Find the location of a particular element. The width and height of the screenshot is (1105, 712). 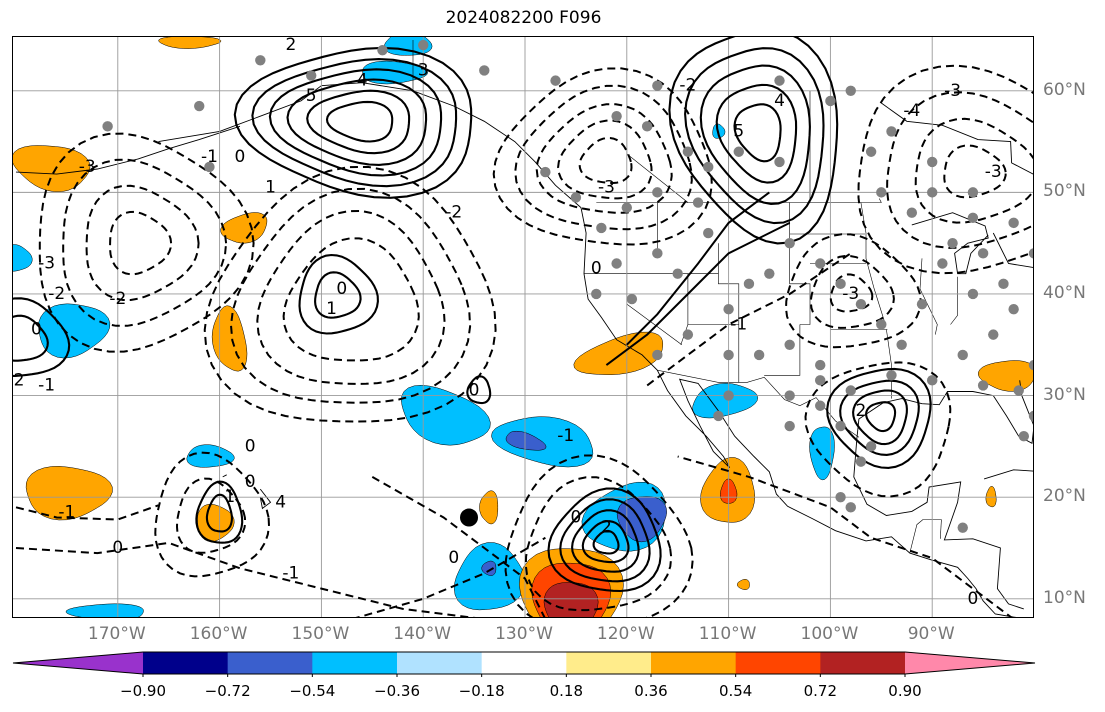

colorbar-tick-label: −0.18 is located at coordinates (481, 691).